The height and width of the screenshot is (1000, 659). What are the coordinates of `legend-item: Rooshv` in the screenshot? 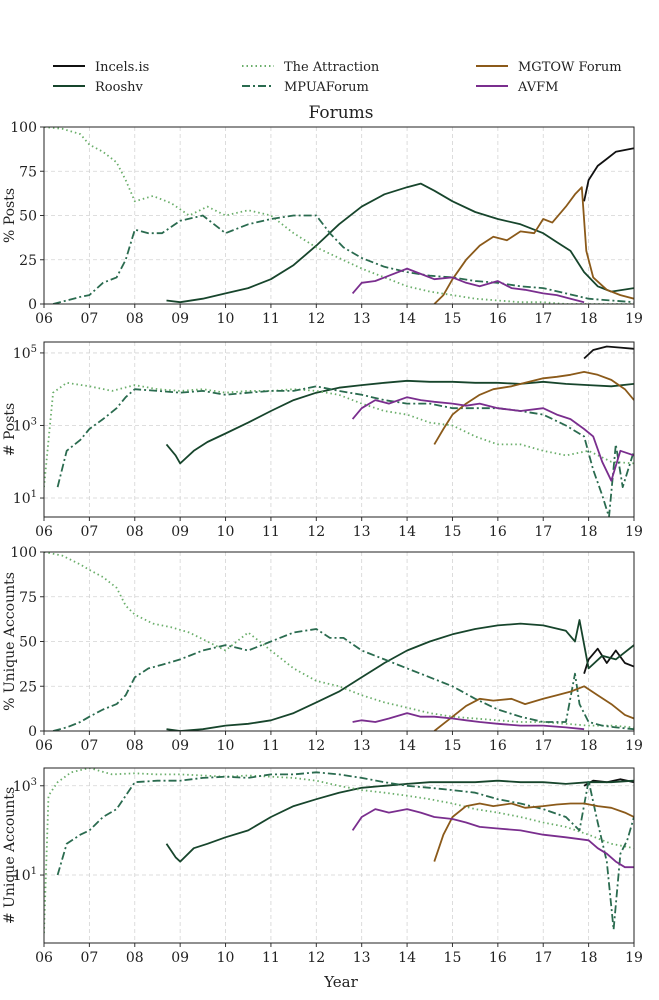 It's located at (98, 87).